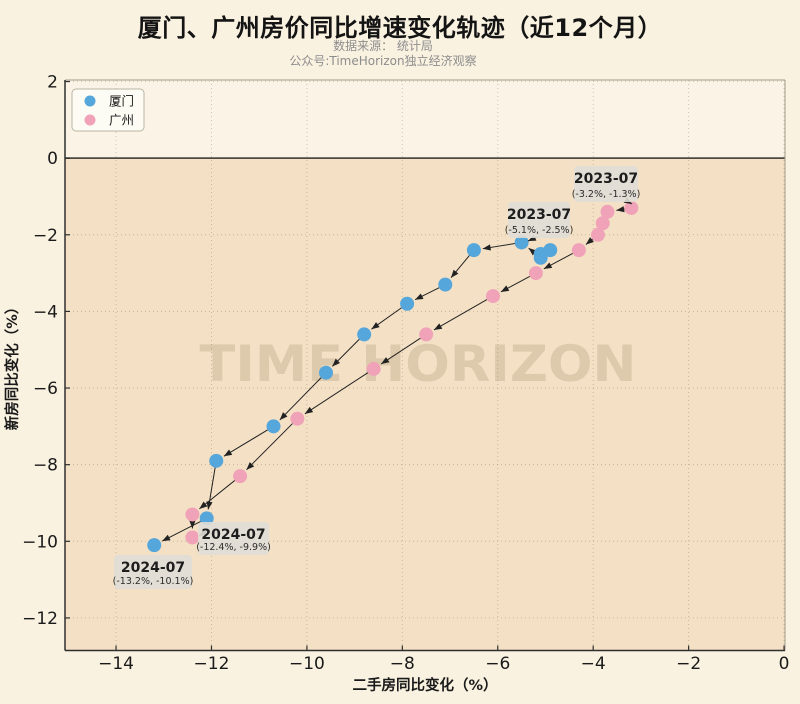  I want to click on legend-marker-xiamen, so click(90, 101).